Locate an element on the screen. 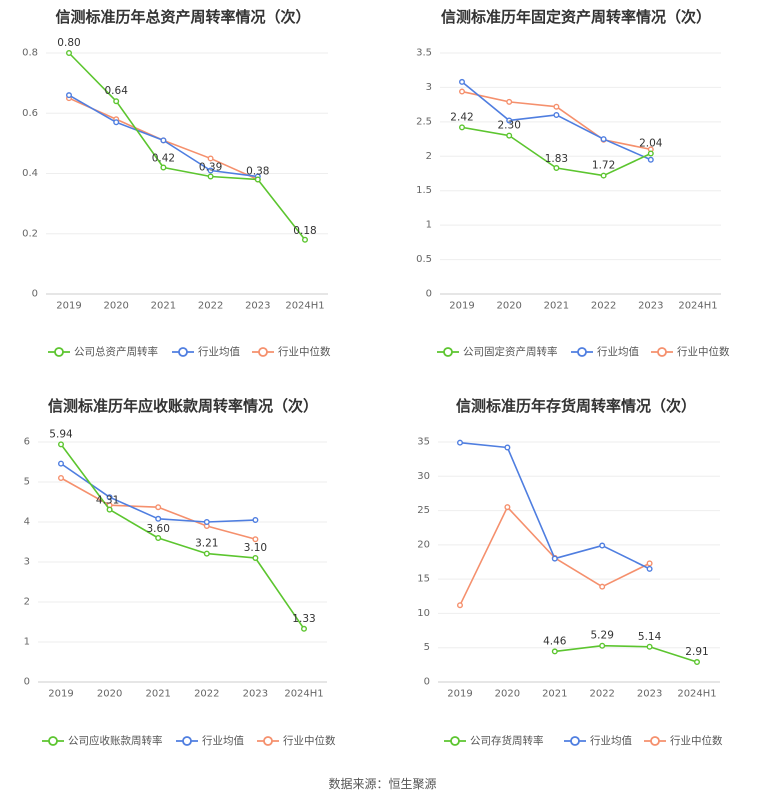 This screenshot has width=765, height=801. data-label: 5.29 is located at coordinates (602, 636).